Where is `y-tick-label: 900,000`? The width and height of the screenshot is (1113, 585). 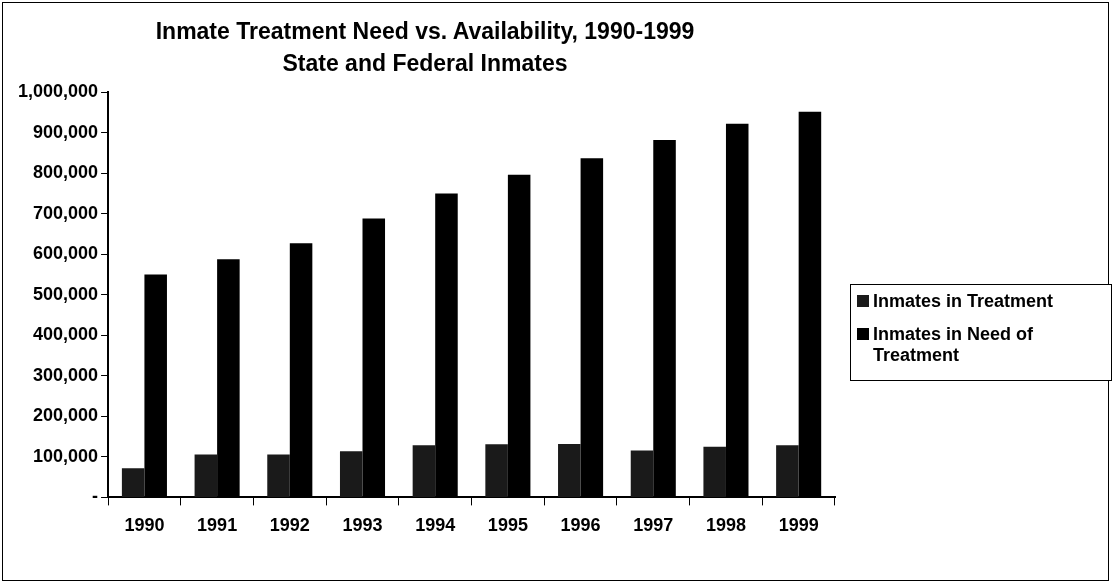 y-tick-label: 900,000 is located at coordinates (66, 131).